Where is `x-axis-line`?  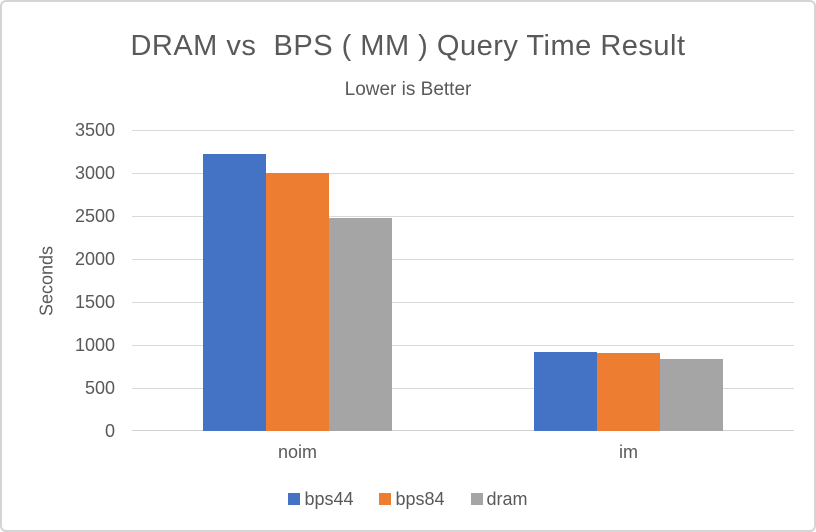
x-axis-line is located at coordinates (463, 430).